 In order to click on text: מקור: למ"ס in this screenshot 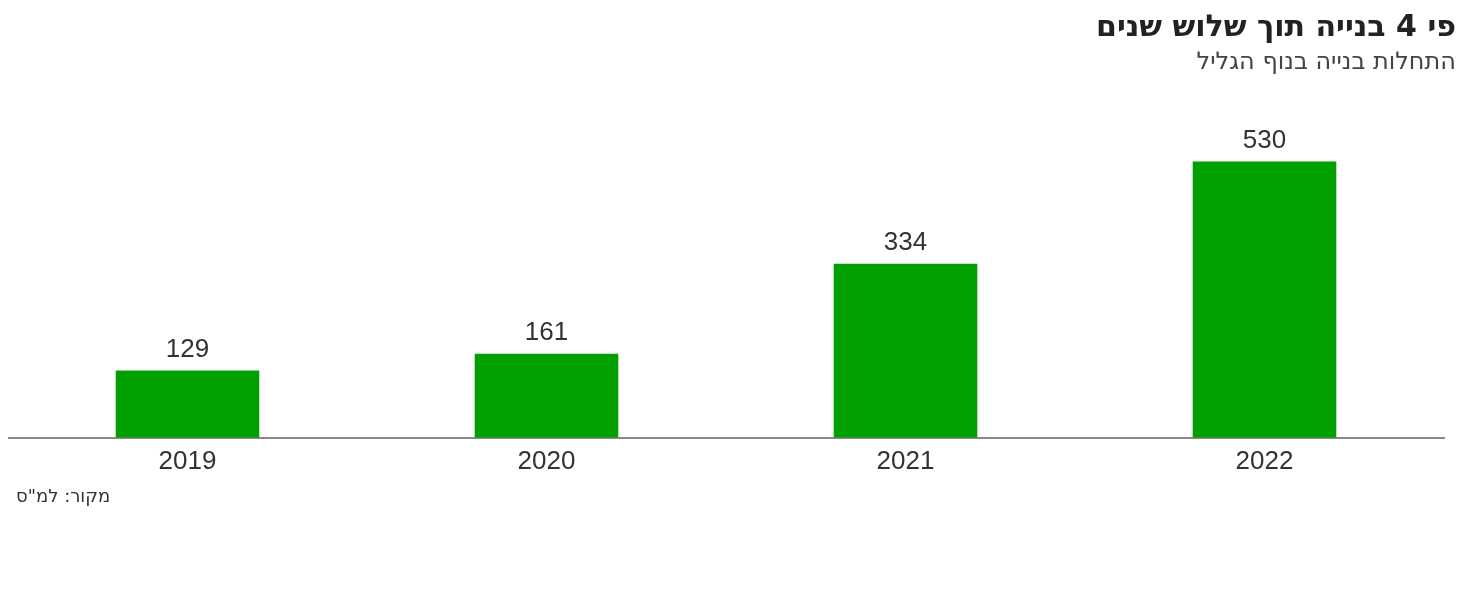, I will do `click(63, 495)`.